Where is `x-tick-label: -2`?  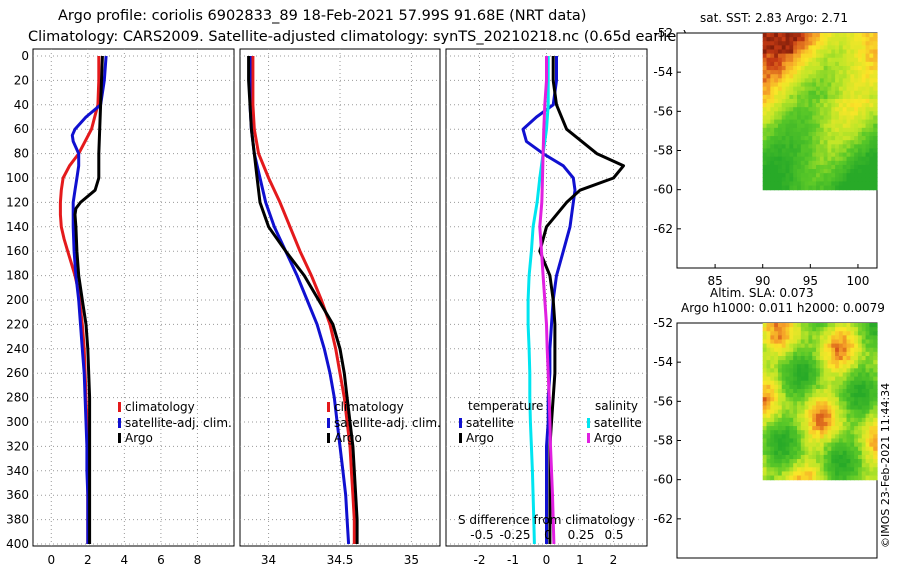 x-tick-label: -2 is located at coordinates (480, 560).